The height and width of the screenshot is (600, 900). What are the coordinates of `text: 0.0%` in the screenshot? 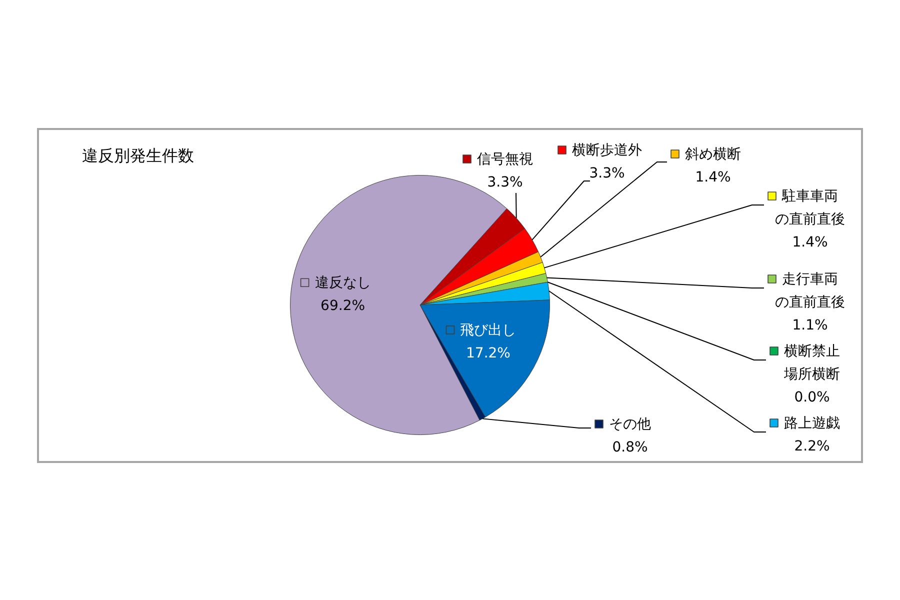 It's located at (812, 398).